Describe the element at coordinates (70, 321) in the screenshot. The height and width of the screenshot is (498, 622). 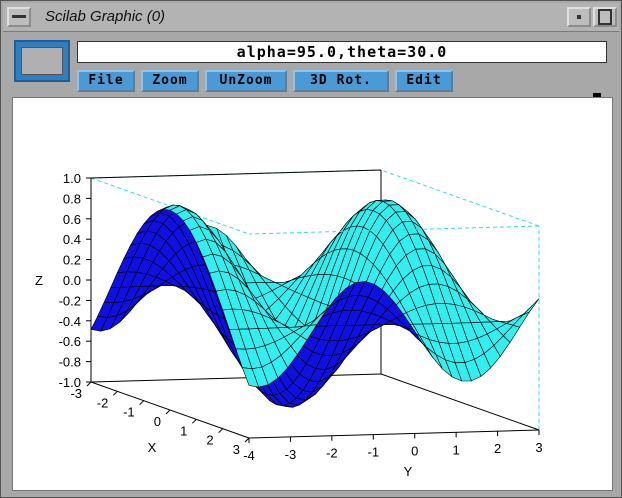
I see `z-tick-label: -0.4` at that location.